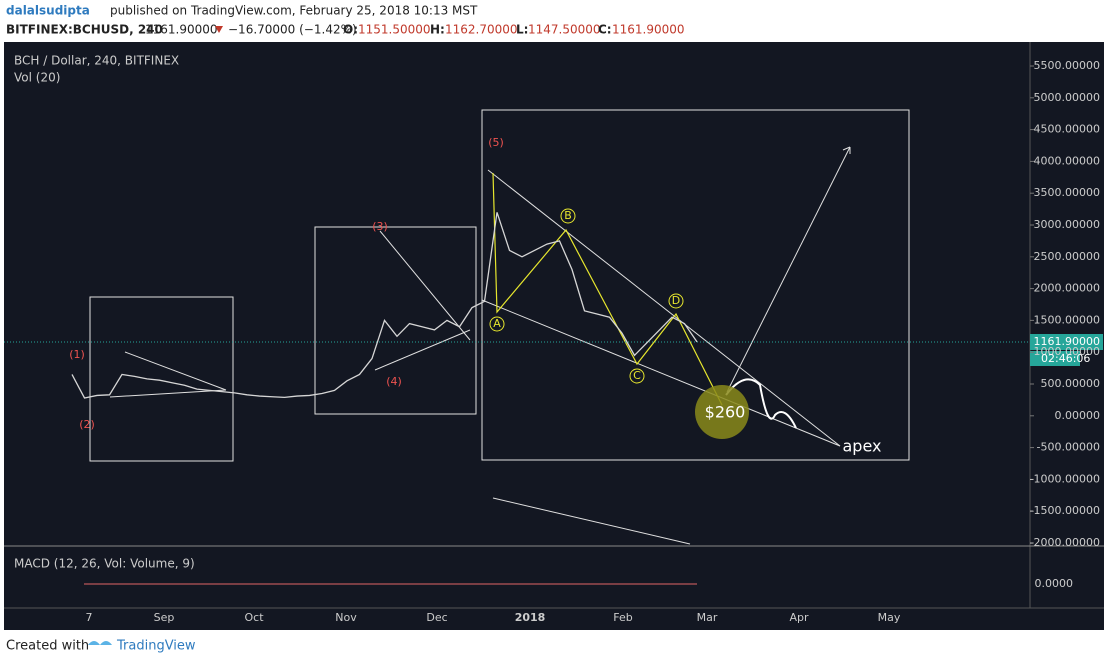 The width and height of the screenshot is (1110, 668). What do you see at coordinates (350, 30) in the screenshot?
I see `o-label: O:` at bounding box center [350, 30].